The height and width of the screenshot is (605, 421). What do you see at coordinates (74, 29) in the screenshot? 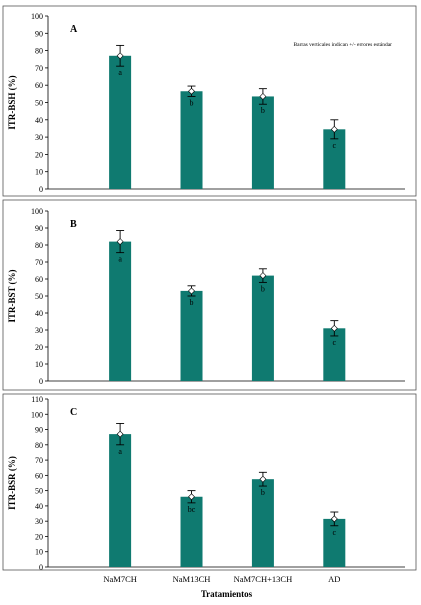
I see `panel-letter: A` at bounding box center [74, 29].